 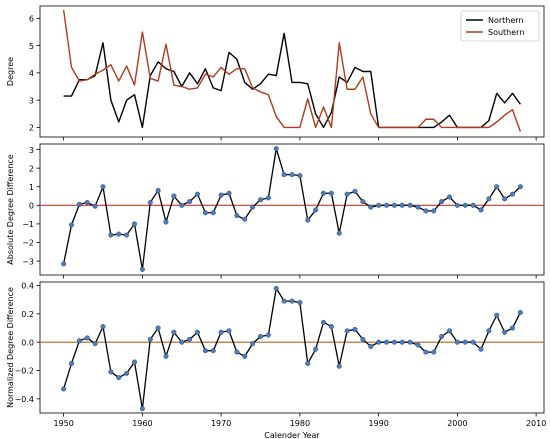 What do you see at coordinates (28, 243) in the screenshot?
I see `y-tick-label: −2` at bounding box center [28, 243].